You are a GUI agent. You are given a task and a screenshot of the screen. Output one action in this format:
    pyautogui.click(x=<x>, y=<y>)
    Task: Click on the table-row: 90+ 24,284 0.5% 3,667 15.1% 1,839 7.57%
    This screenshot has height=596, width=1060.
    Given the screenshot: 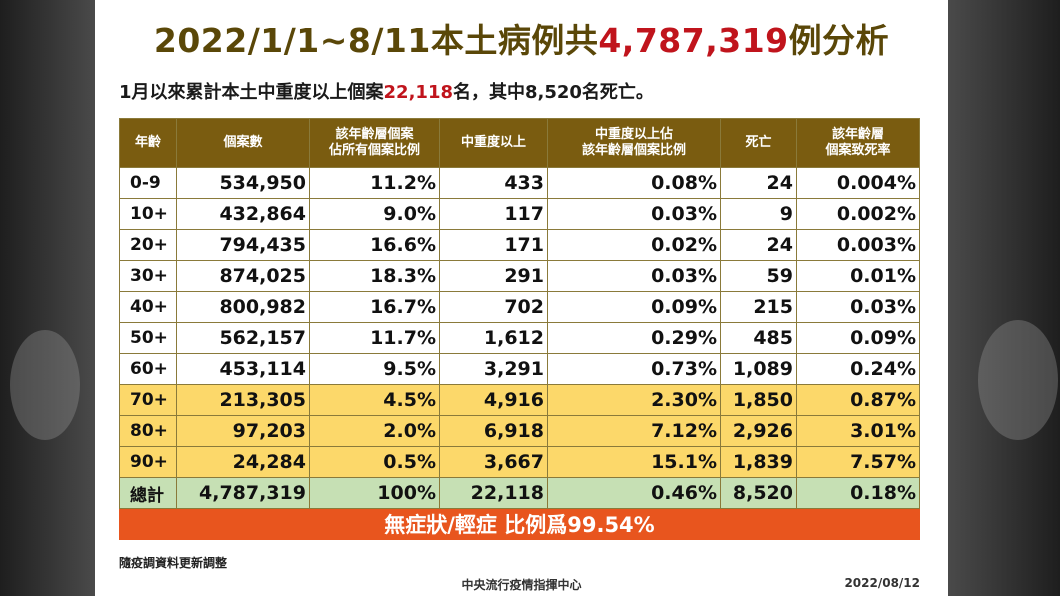 What is the action you would take?
    pyautogui.click(x=519, y=462)
    